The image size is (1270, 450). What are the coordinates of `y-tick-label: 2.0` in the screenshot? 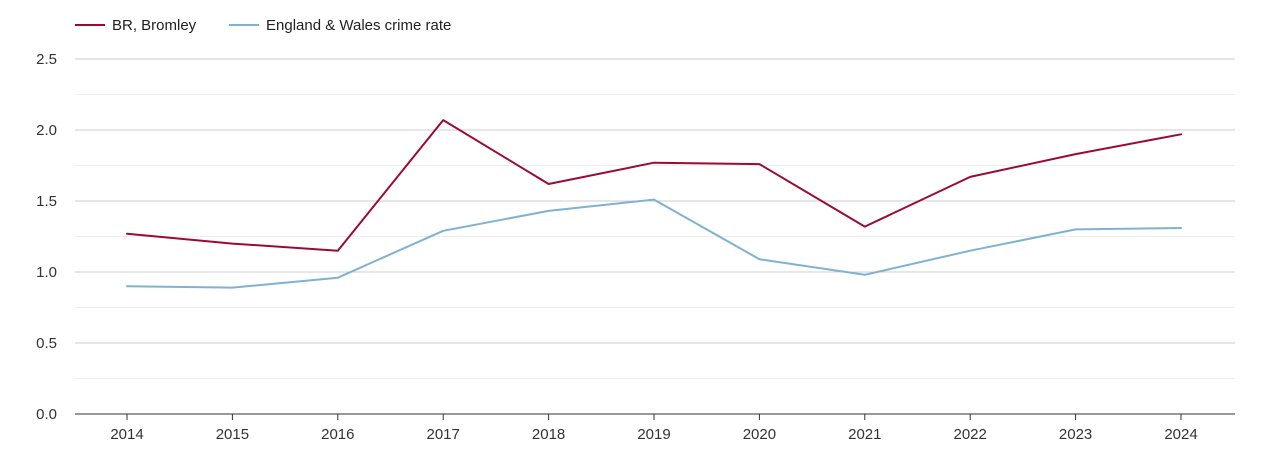 It's located at (46, 130).